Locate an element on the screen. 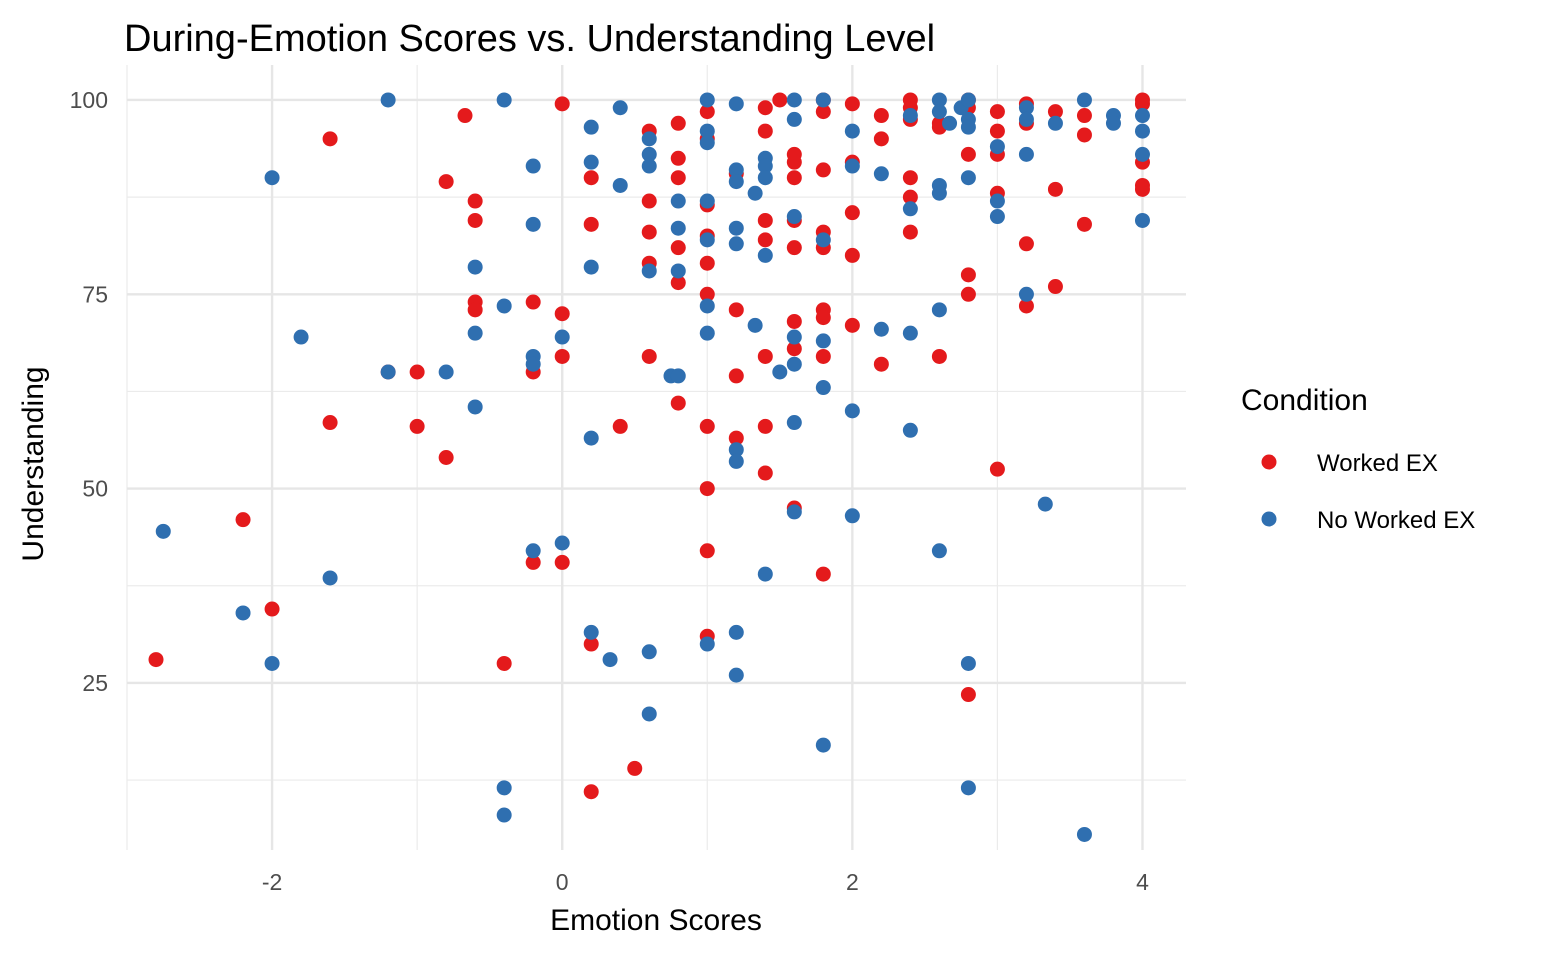 This screenshot has height=956, width=1547. y-axis-title: Understanding is located at coordinates (33, 463).